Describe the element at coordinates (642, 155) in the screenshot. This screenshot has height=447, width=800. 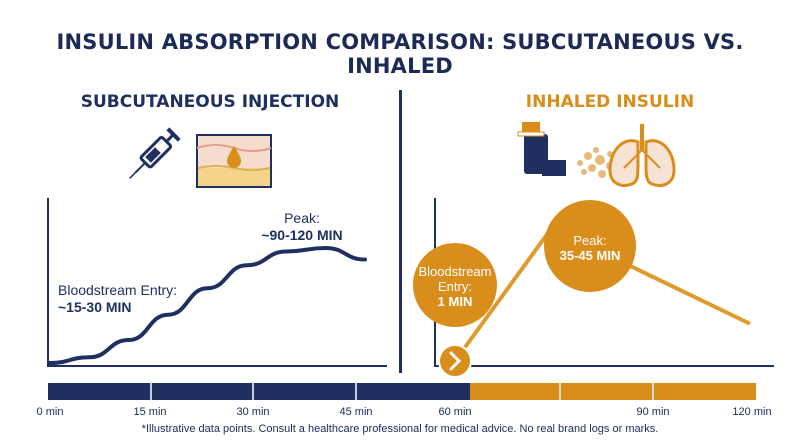
I see `lungs-icon` at that location.